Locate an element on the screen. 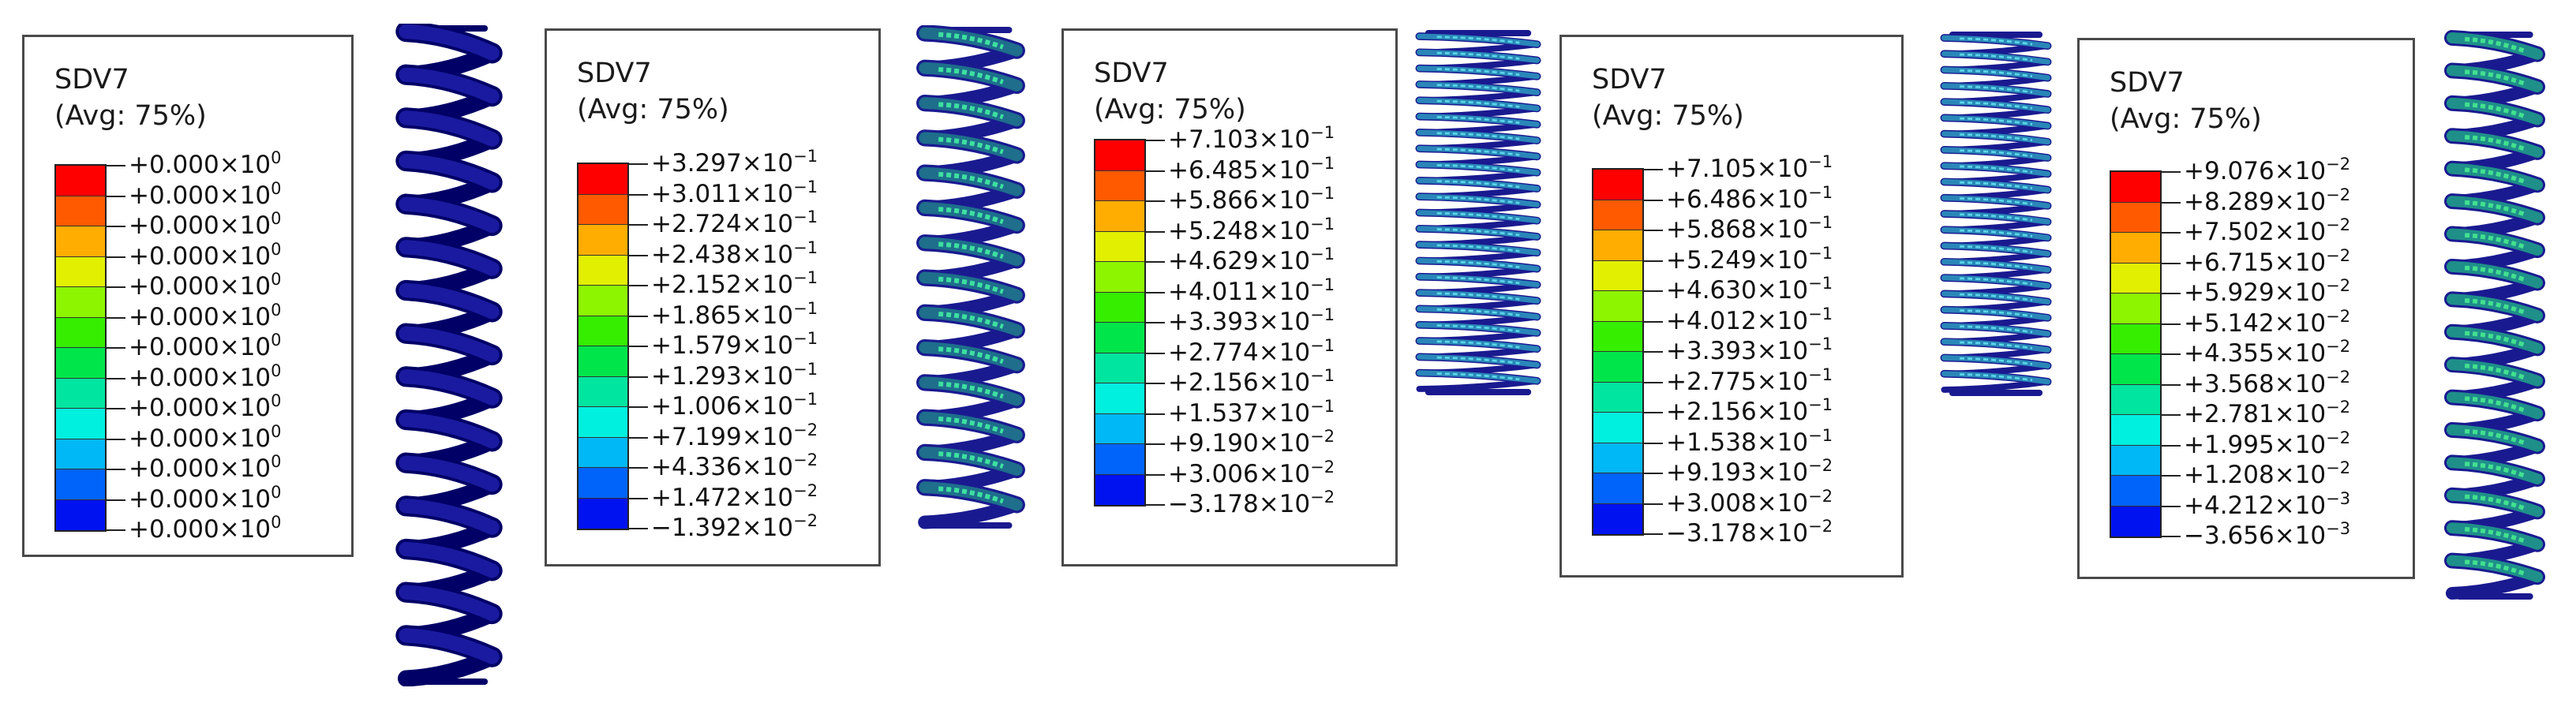  legend-value-mantissa: +9.076 is located at coordinates (2229, 171).